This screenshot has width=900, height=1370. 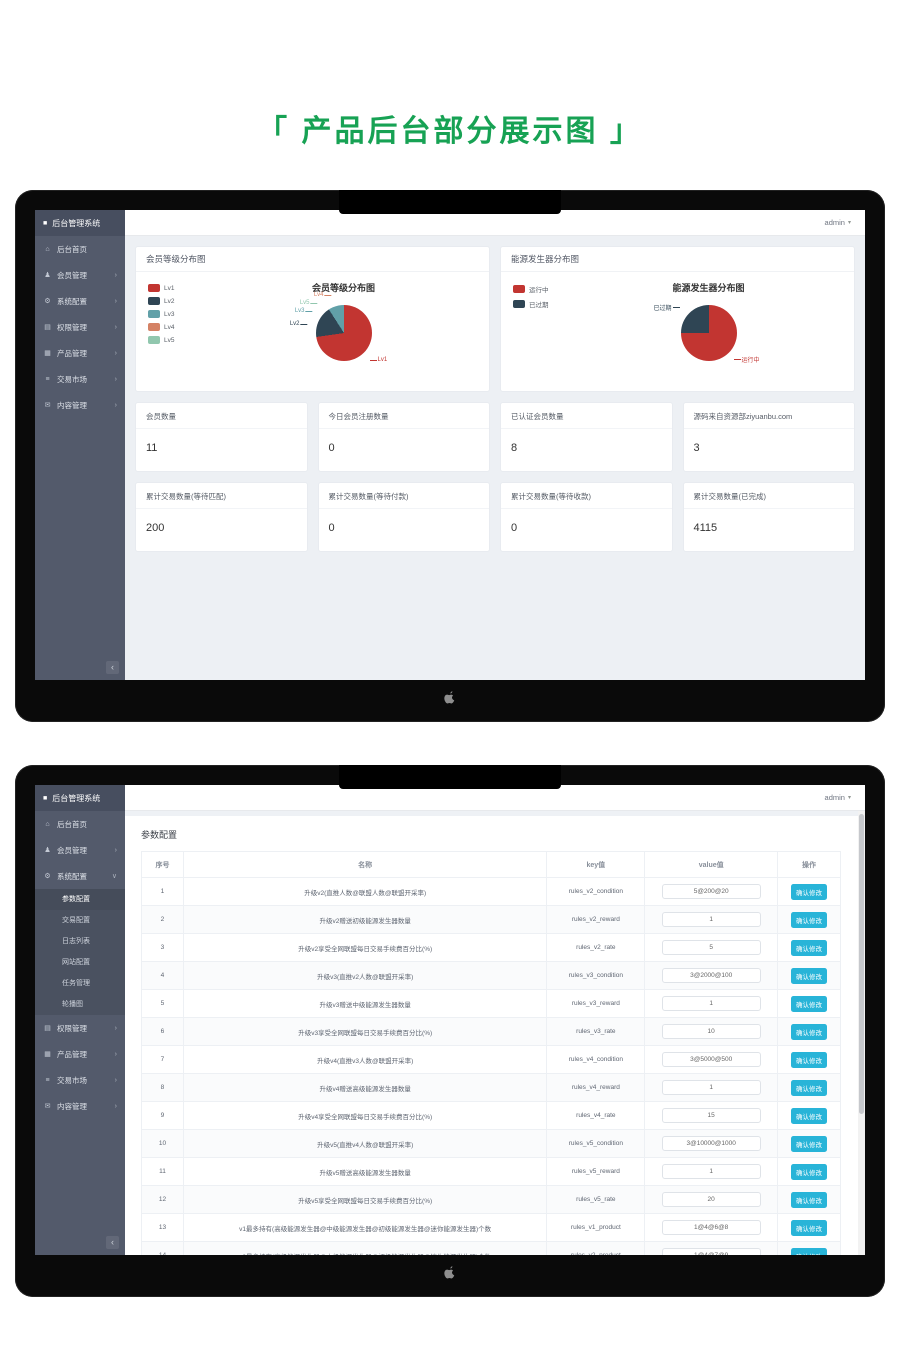 What do you see at coordinates (403, 517) in the screenshot?
I see `stat-card: 累计交易数量(等待付款) 0` at bounding box center [403, 517].